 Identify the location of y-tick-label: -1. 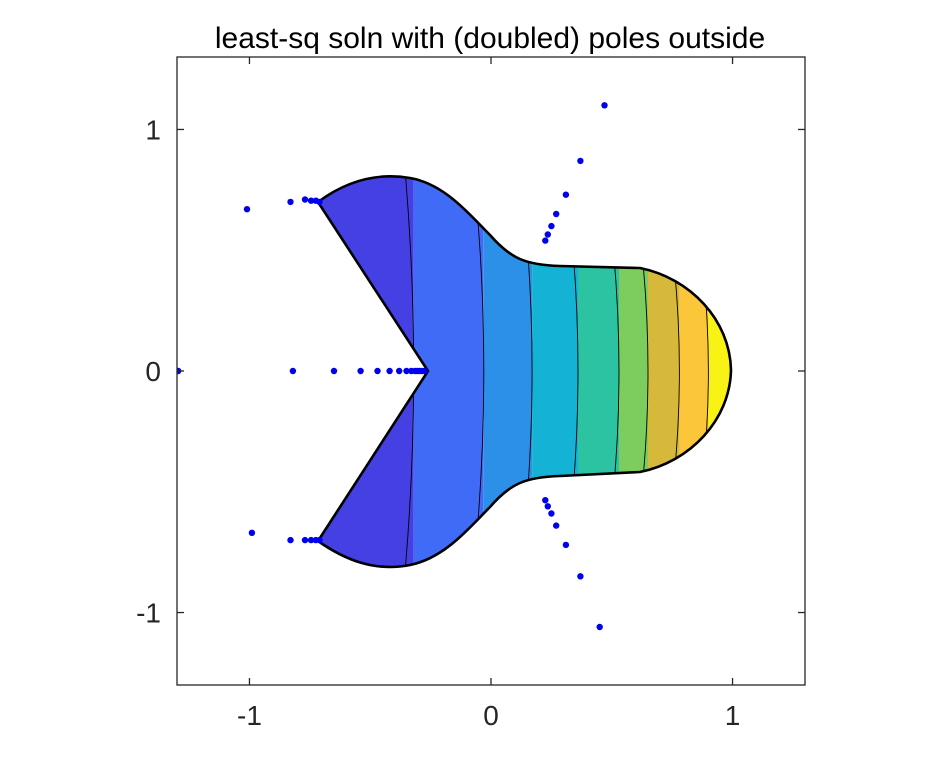
(148, 613).